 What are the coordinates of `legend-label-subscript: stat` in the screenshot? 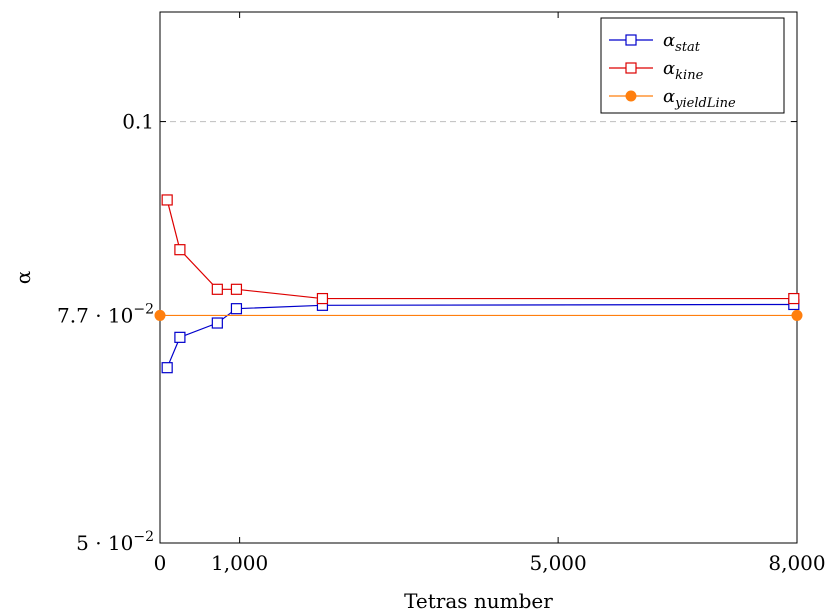 It's located at (688, 47).